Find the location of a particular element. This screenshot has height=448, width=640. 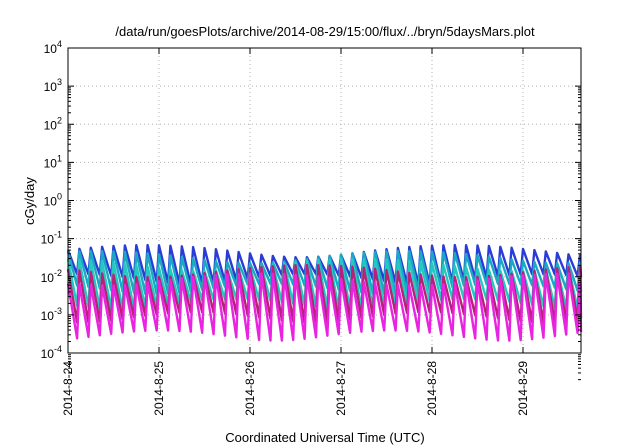

y-tick-labels: 10⁴ 10³ 10² 10¹ 10⁰ 10⁻¹ 10⁻² 10⁻³ 10⁻⁴ is located at coordinates (51, 200).